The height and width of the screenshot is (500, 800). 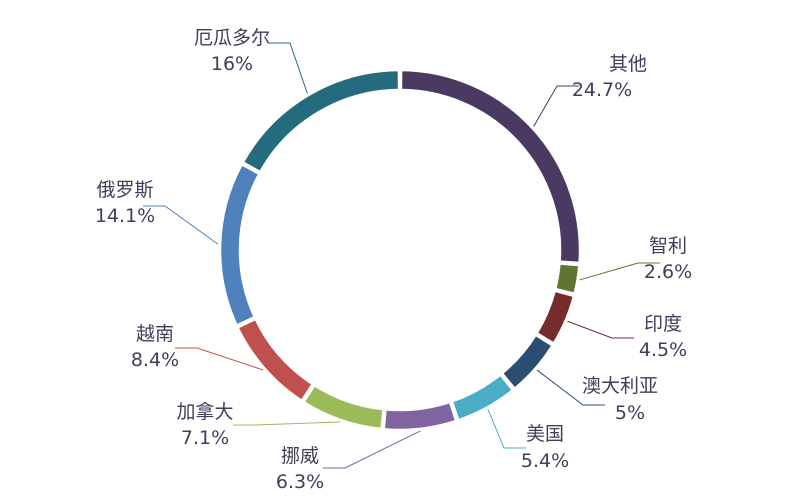 I want to click on slice-name-label: 其他, so click(x=628, y=64).